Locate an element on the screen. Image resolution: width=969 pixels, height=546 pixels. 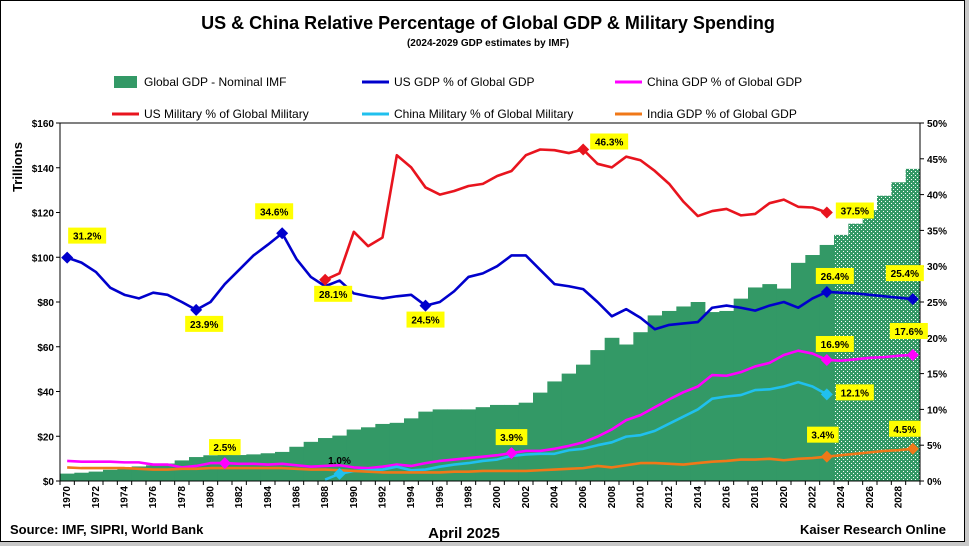
y-right-tick-label: 45% is located at coordinates (937, 160).